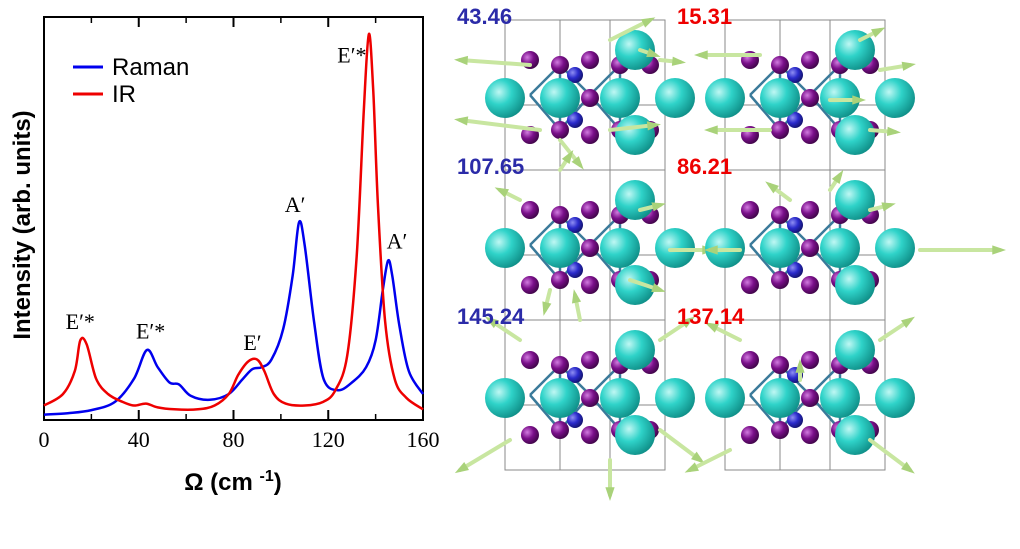 Image resolution: width=1020 pixels, height=549 pixels. Describe the element at coordinates (328, 439) in the screenshot. I see `x-tick-label-120: 120` at that location.